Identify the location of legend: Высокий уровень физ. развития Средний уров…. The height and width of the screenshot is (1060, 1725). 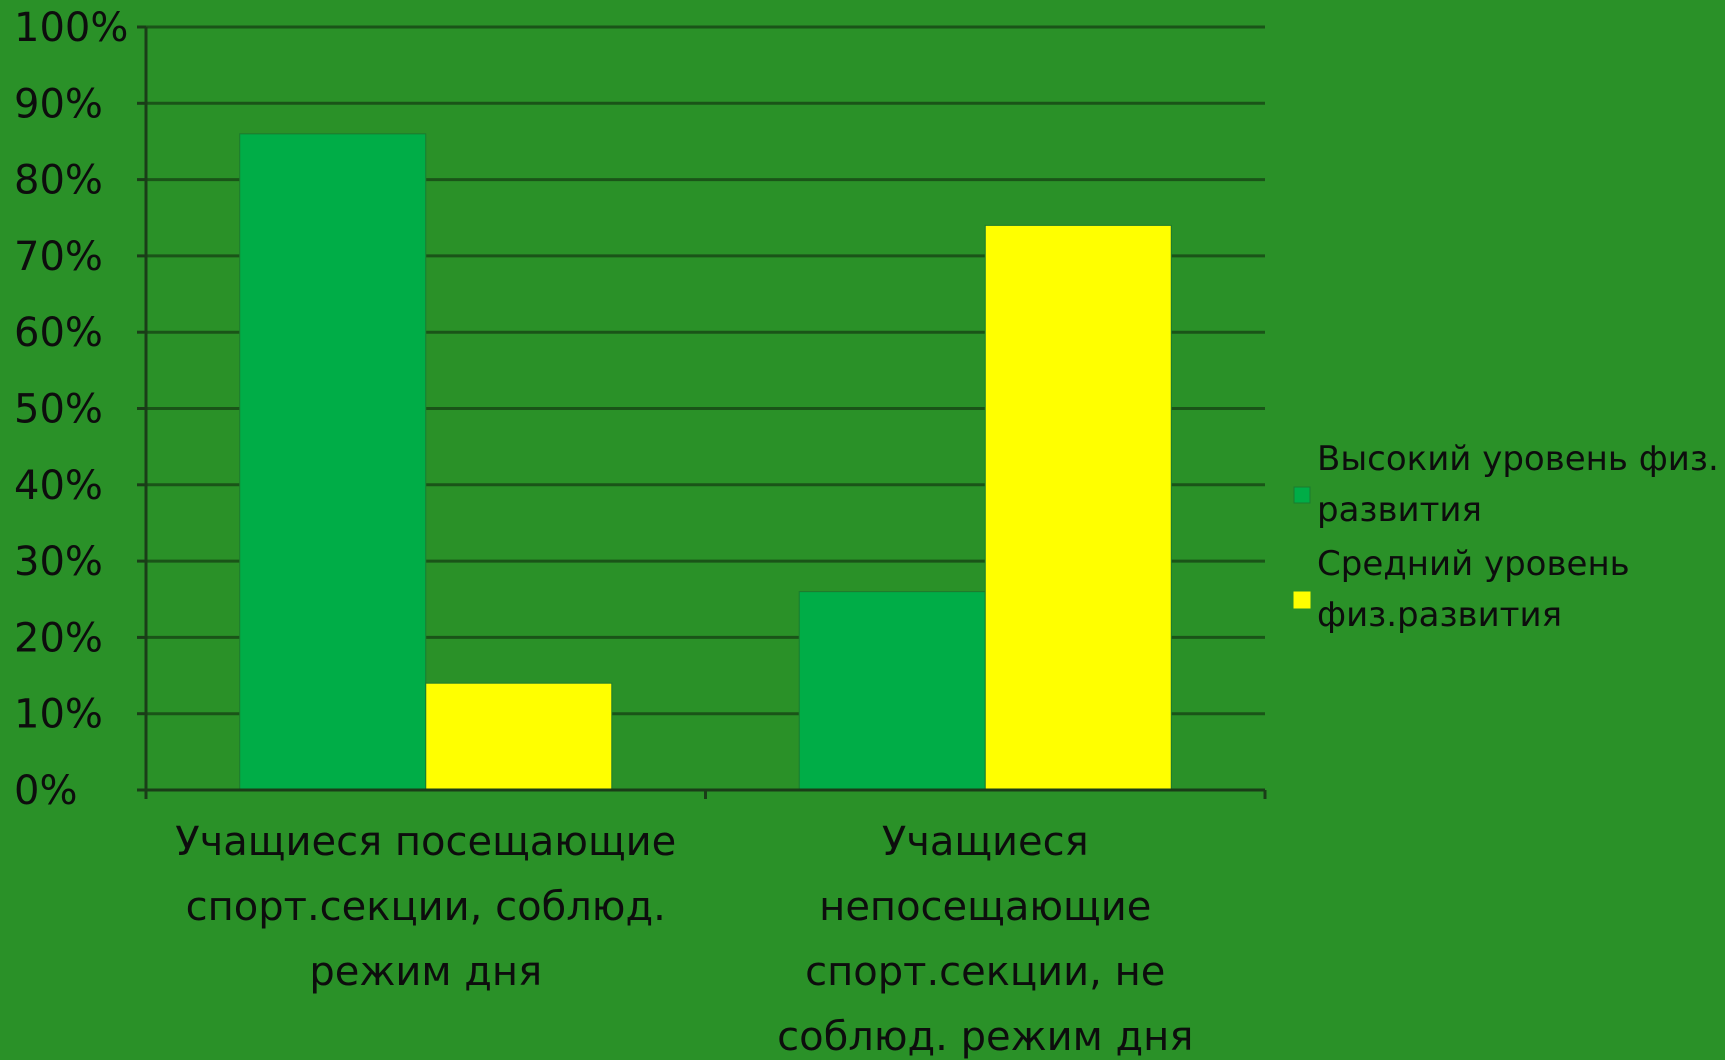
(1506, 537).